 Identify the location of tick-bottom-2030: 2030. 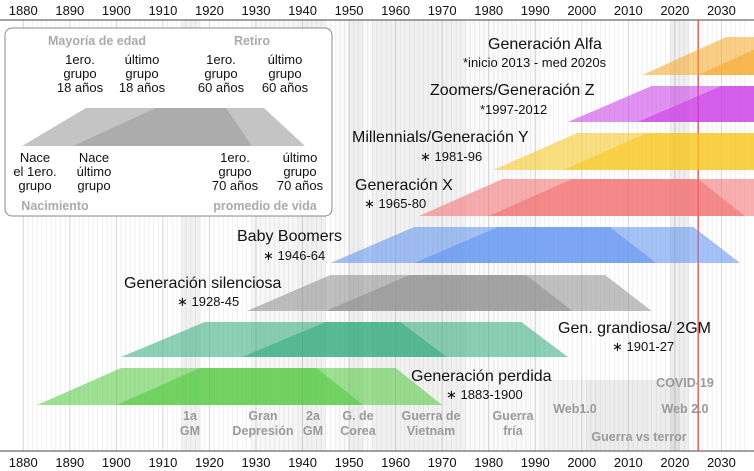
(721, 462).